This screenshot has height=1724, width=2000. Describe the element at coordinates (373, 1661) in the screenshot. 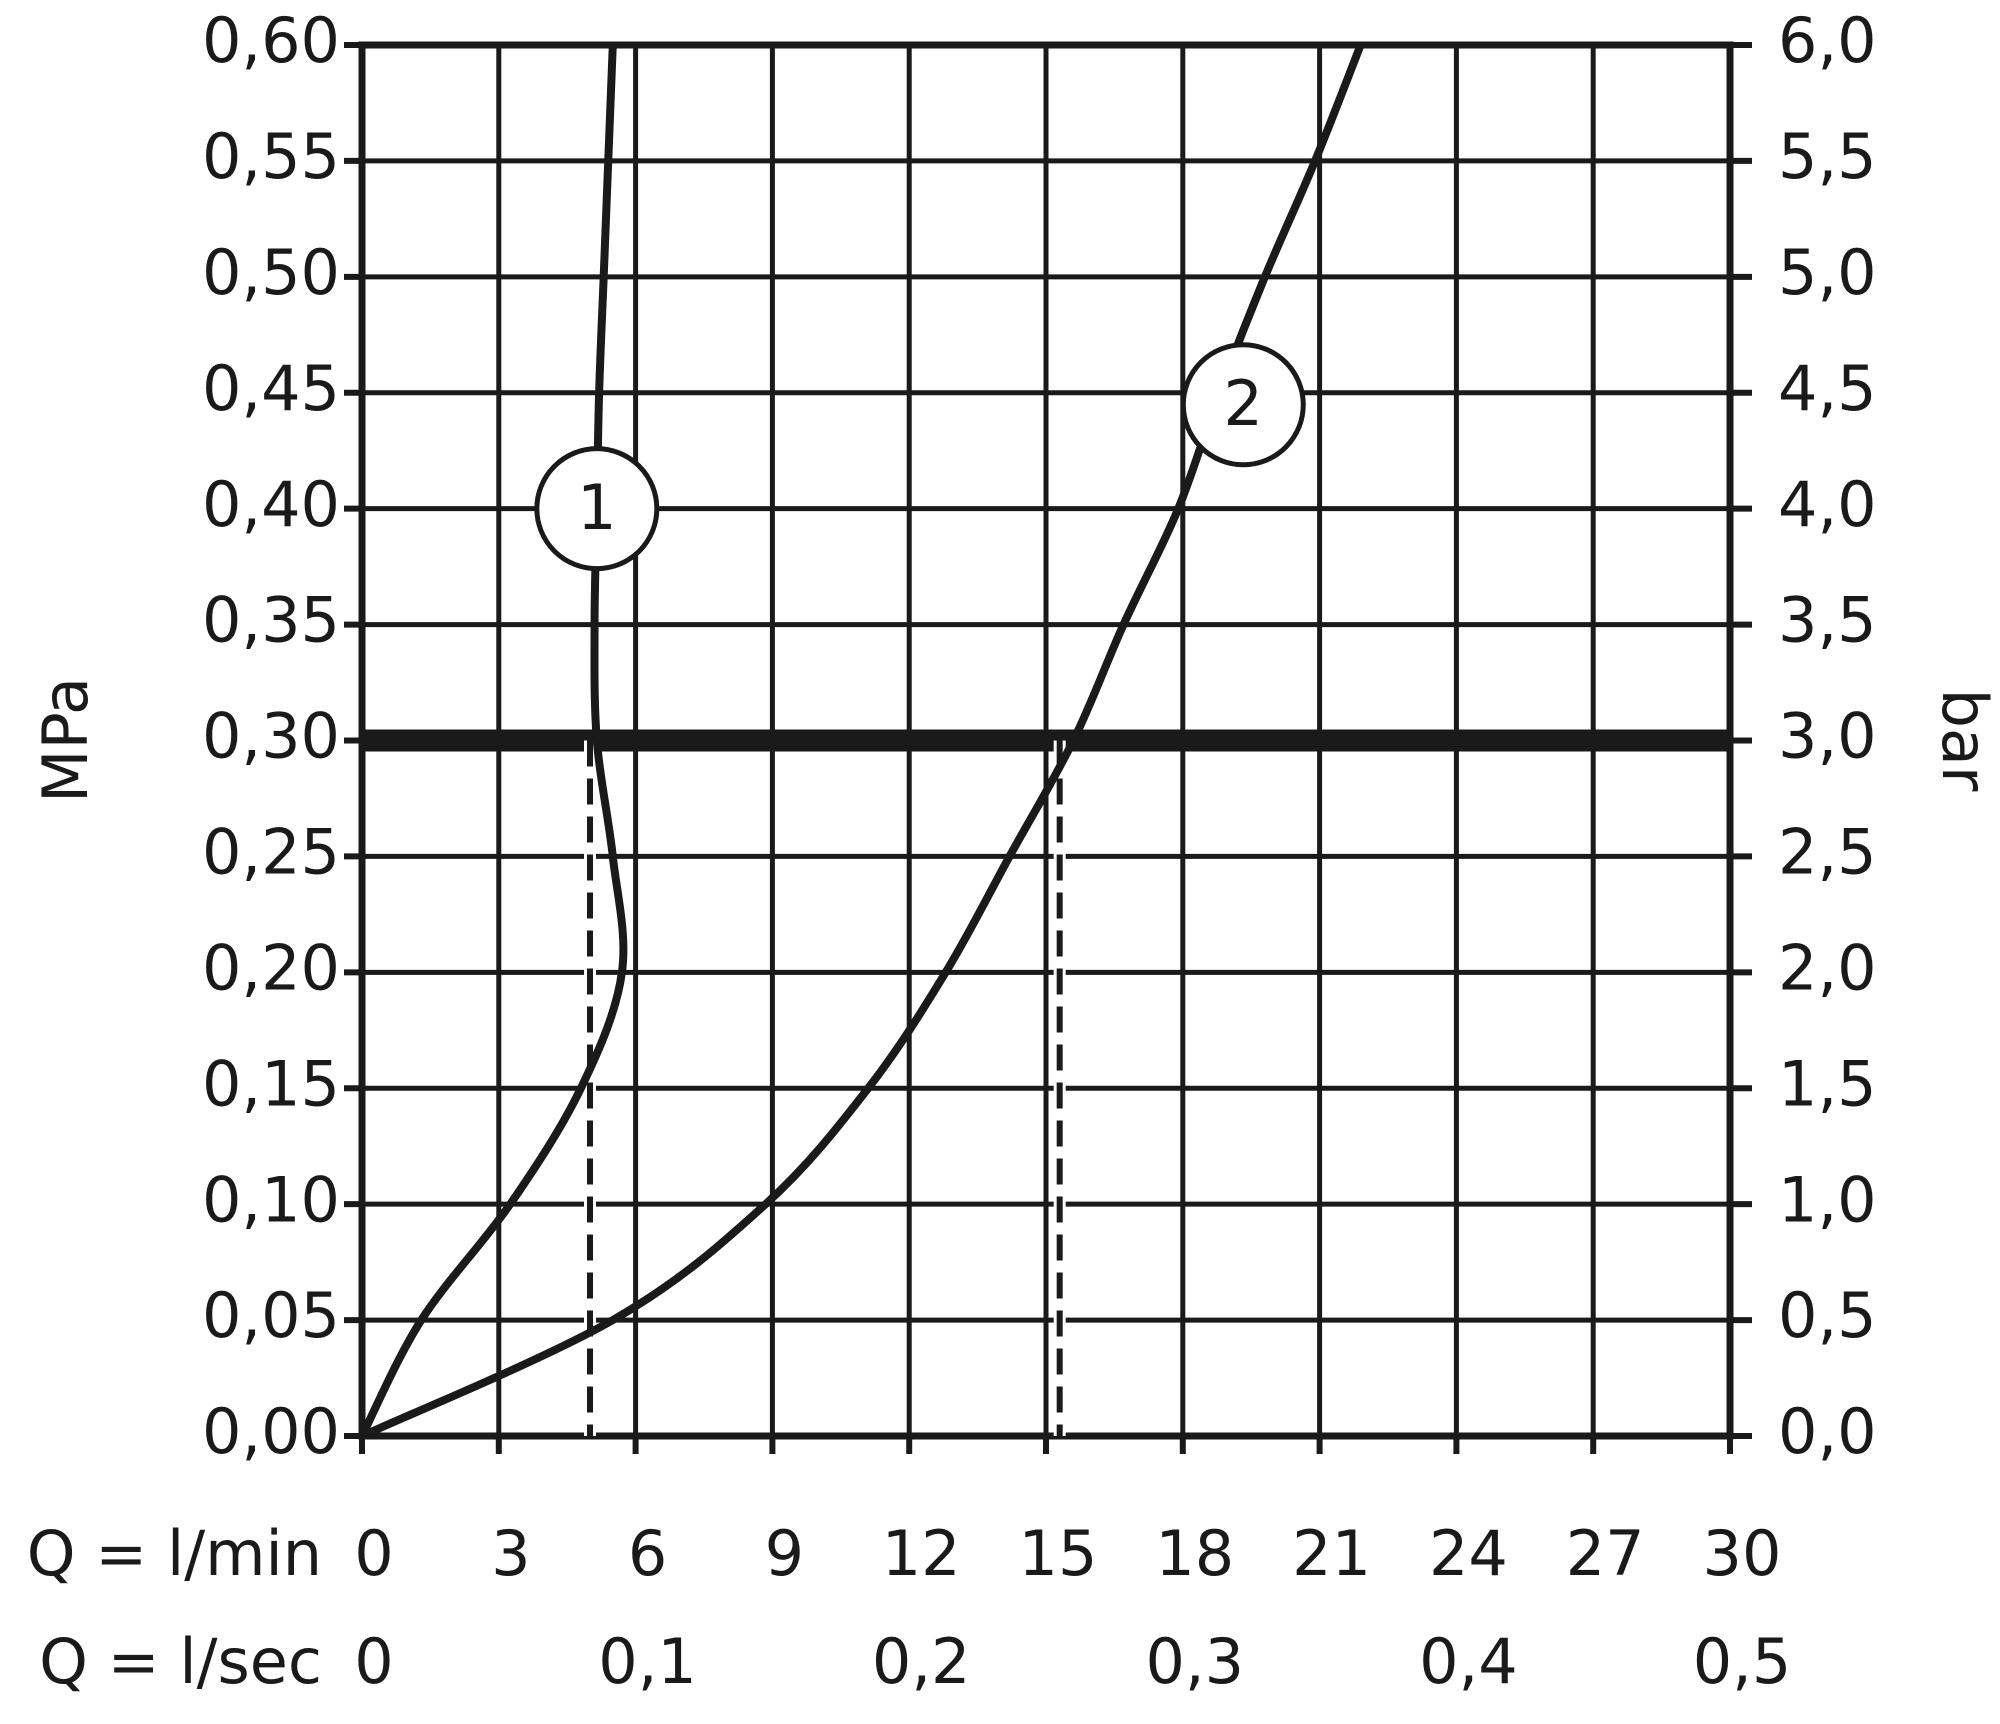

I see `x2-tick-label: 0` at that location.